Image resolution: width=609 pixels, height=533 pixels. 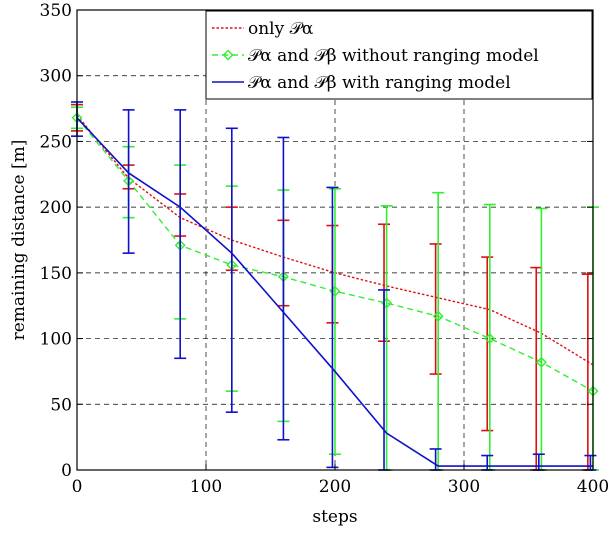 I want to click on legend-label-with-ranging: 𝒫α and 𝒫β with ranging model, so click(x=379, y=83).